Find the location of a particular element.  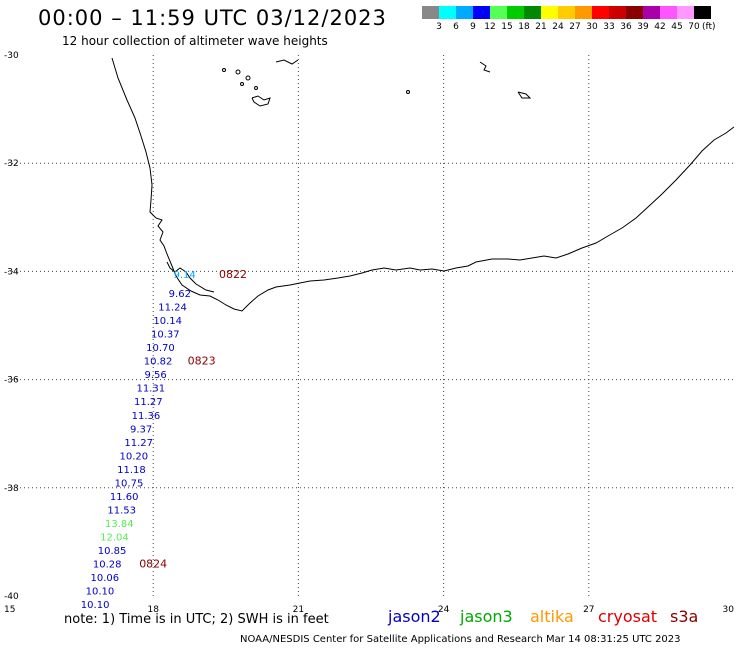

colorbar-tick-label: 30 is located at coordinates (592, 27).